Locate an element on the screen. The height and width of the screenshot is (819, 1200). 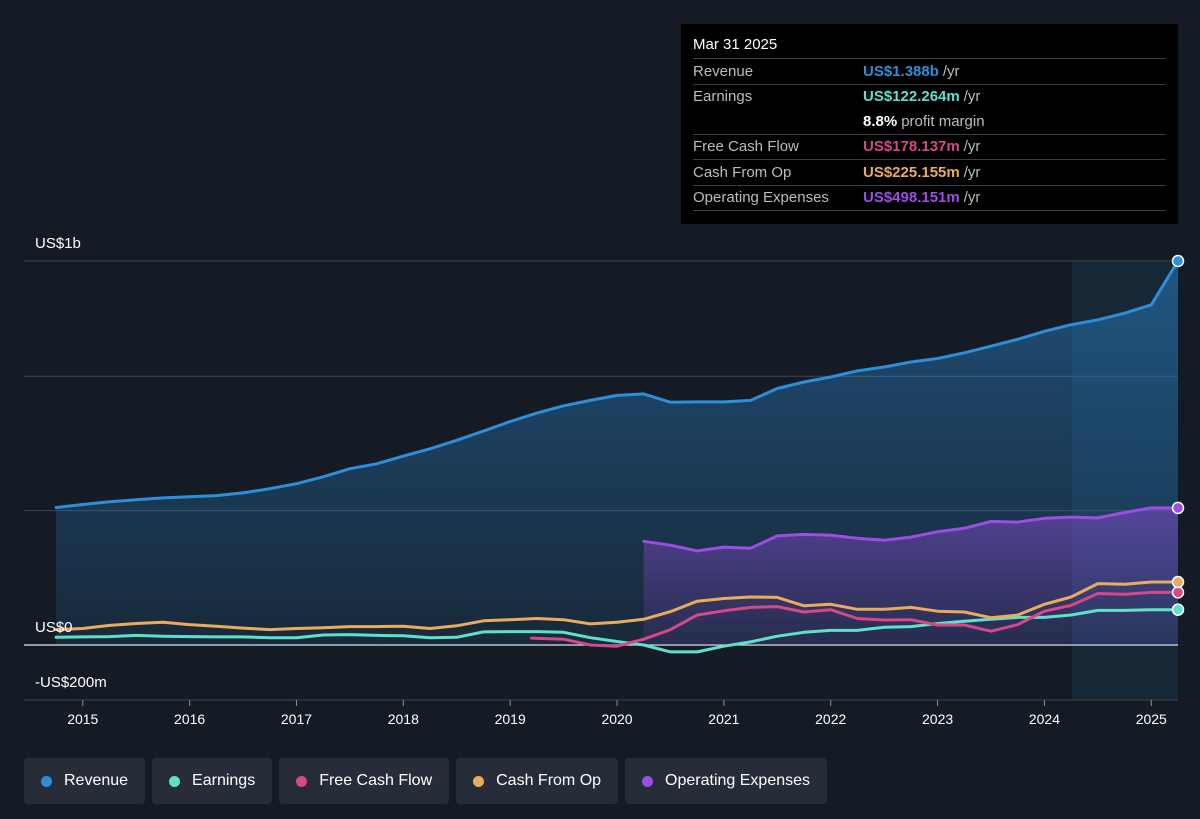
line-earnings is located at coordinates (617, 631).